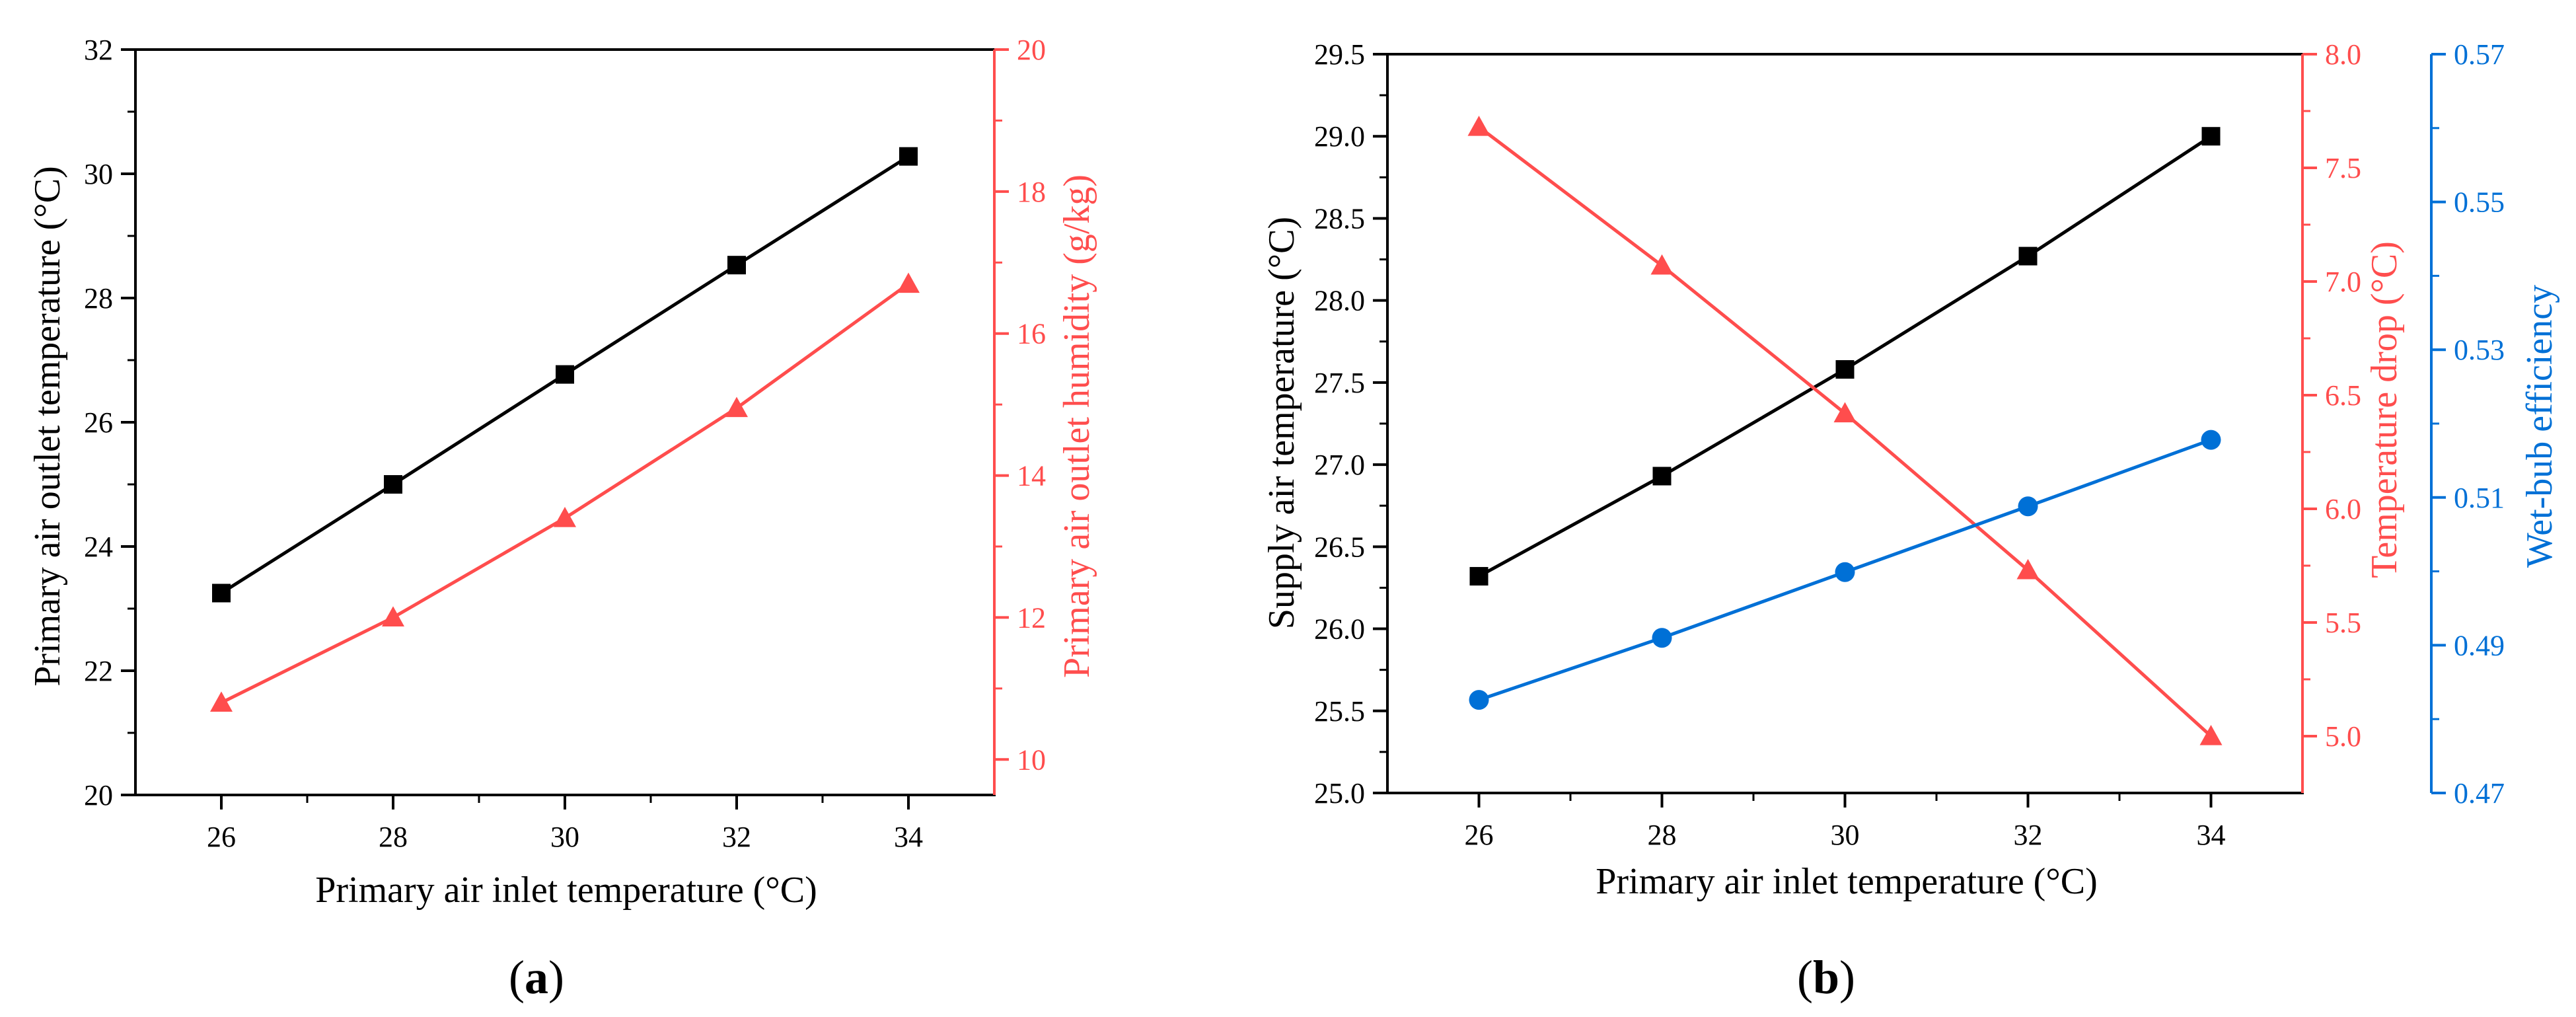  Describe the element at coordinates (1031, 617) in the screenshot. I see `panel-a-y2-tick-label-1: 12` at that location.